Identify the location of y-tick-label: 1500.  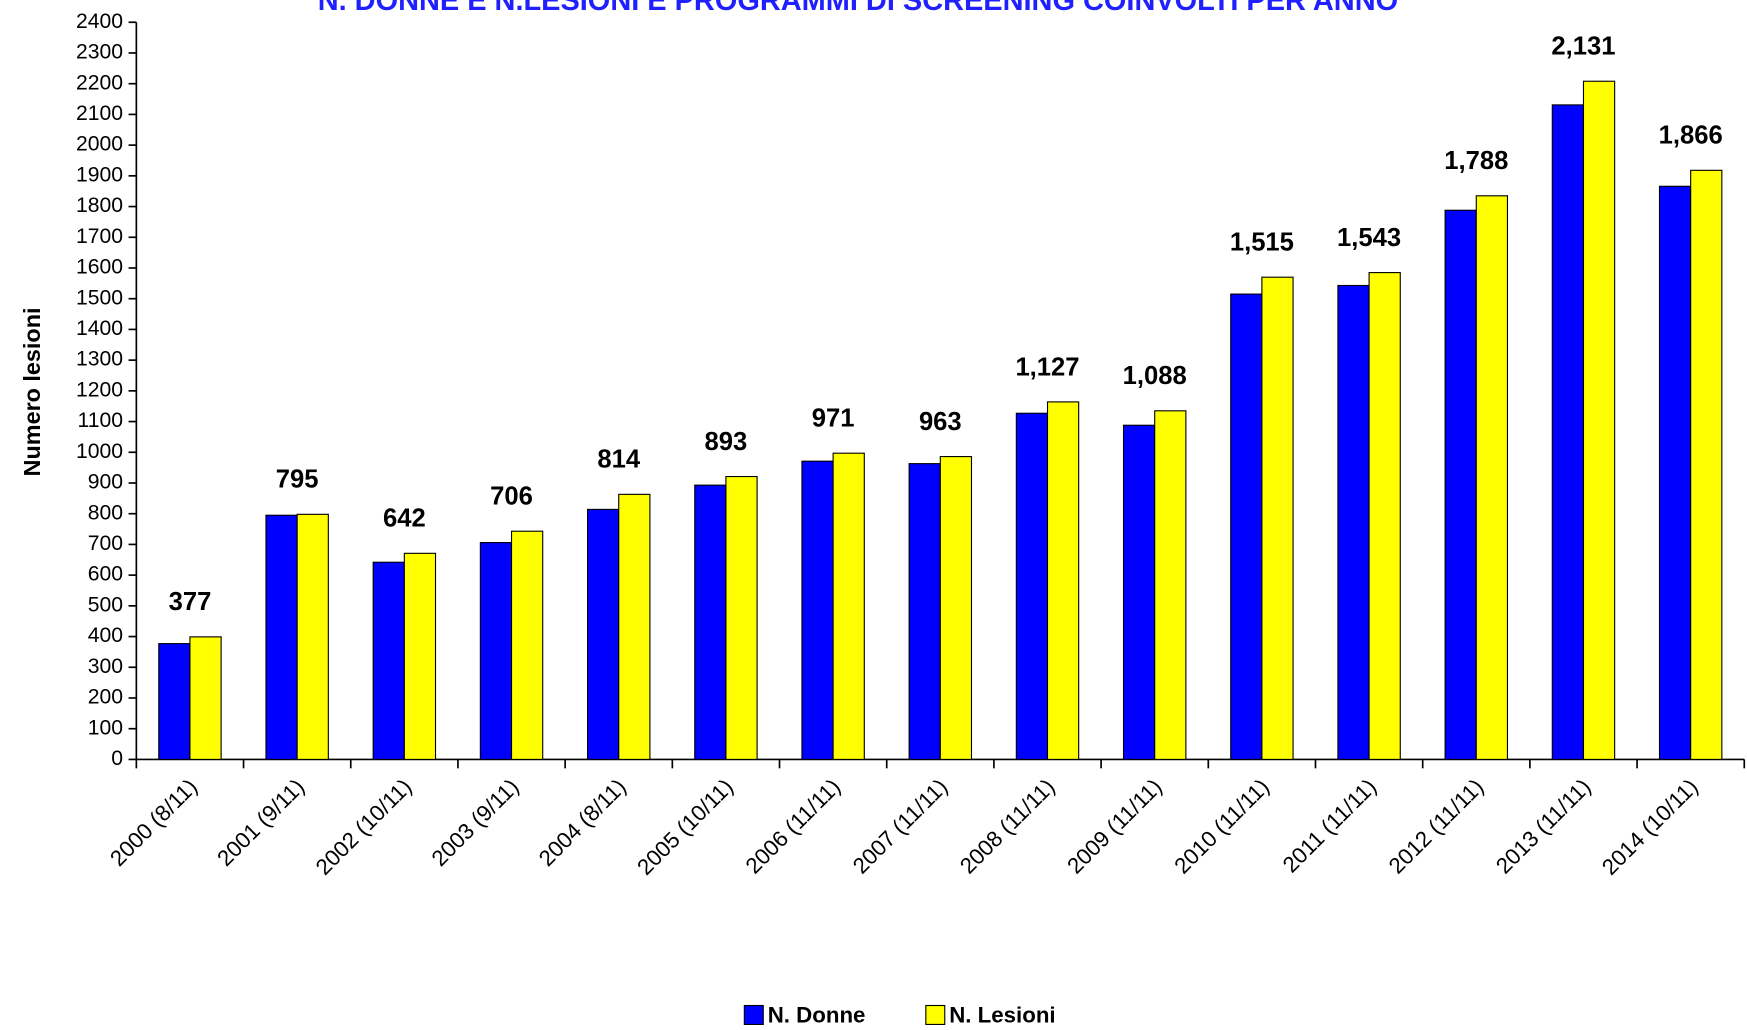
(99, 297).